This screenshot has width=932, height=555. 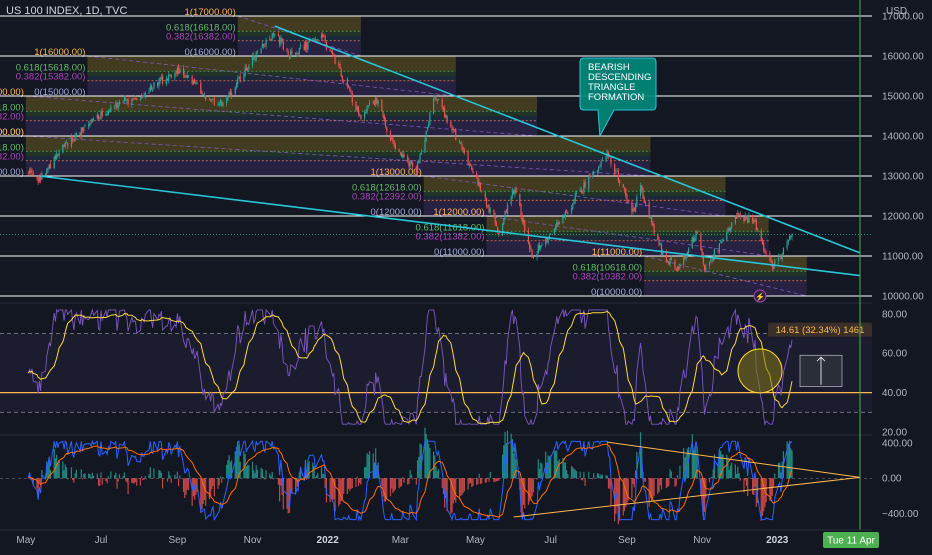 What do you see at coordinates (66, 11) in the screenshot?
I see `chart-title: US 100 INDEX, 1D, TVC` at bounding box center [66, 11].